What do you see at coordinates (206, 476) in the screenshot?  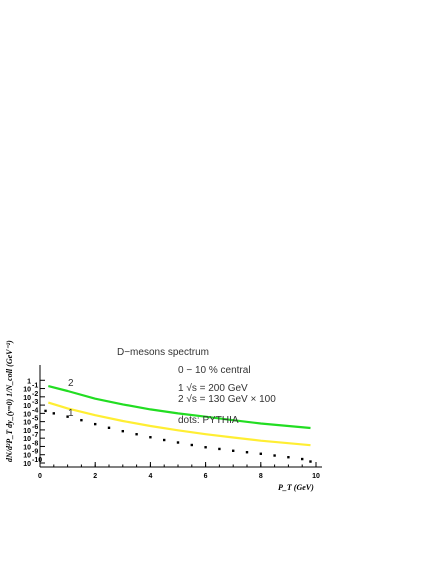 I see `x-tick-label: 6` at bounding box center [206, 476].